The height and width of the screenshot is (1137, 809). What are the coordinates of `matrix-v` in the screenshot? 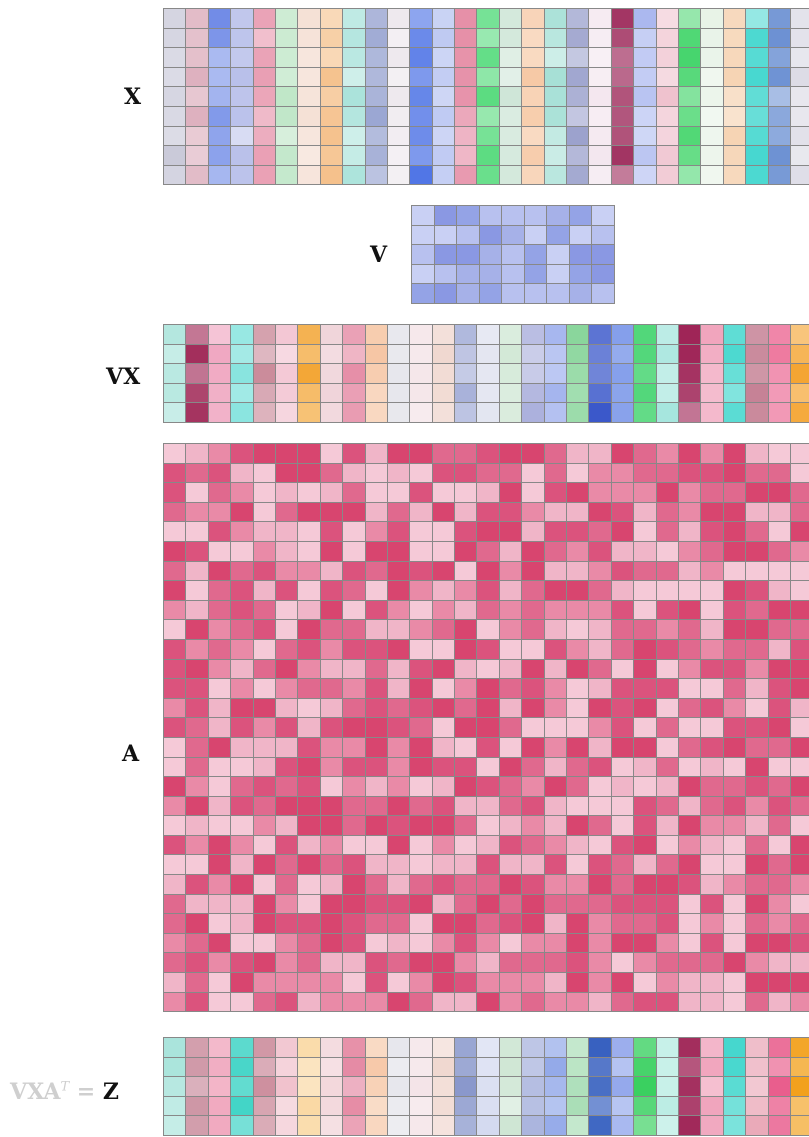 It's located at (513, 254).